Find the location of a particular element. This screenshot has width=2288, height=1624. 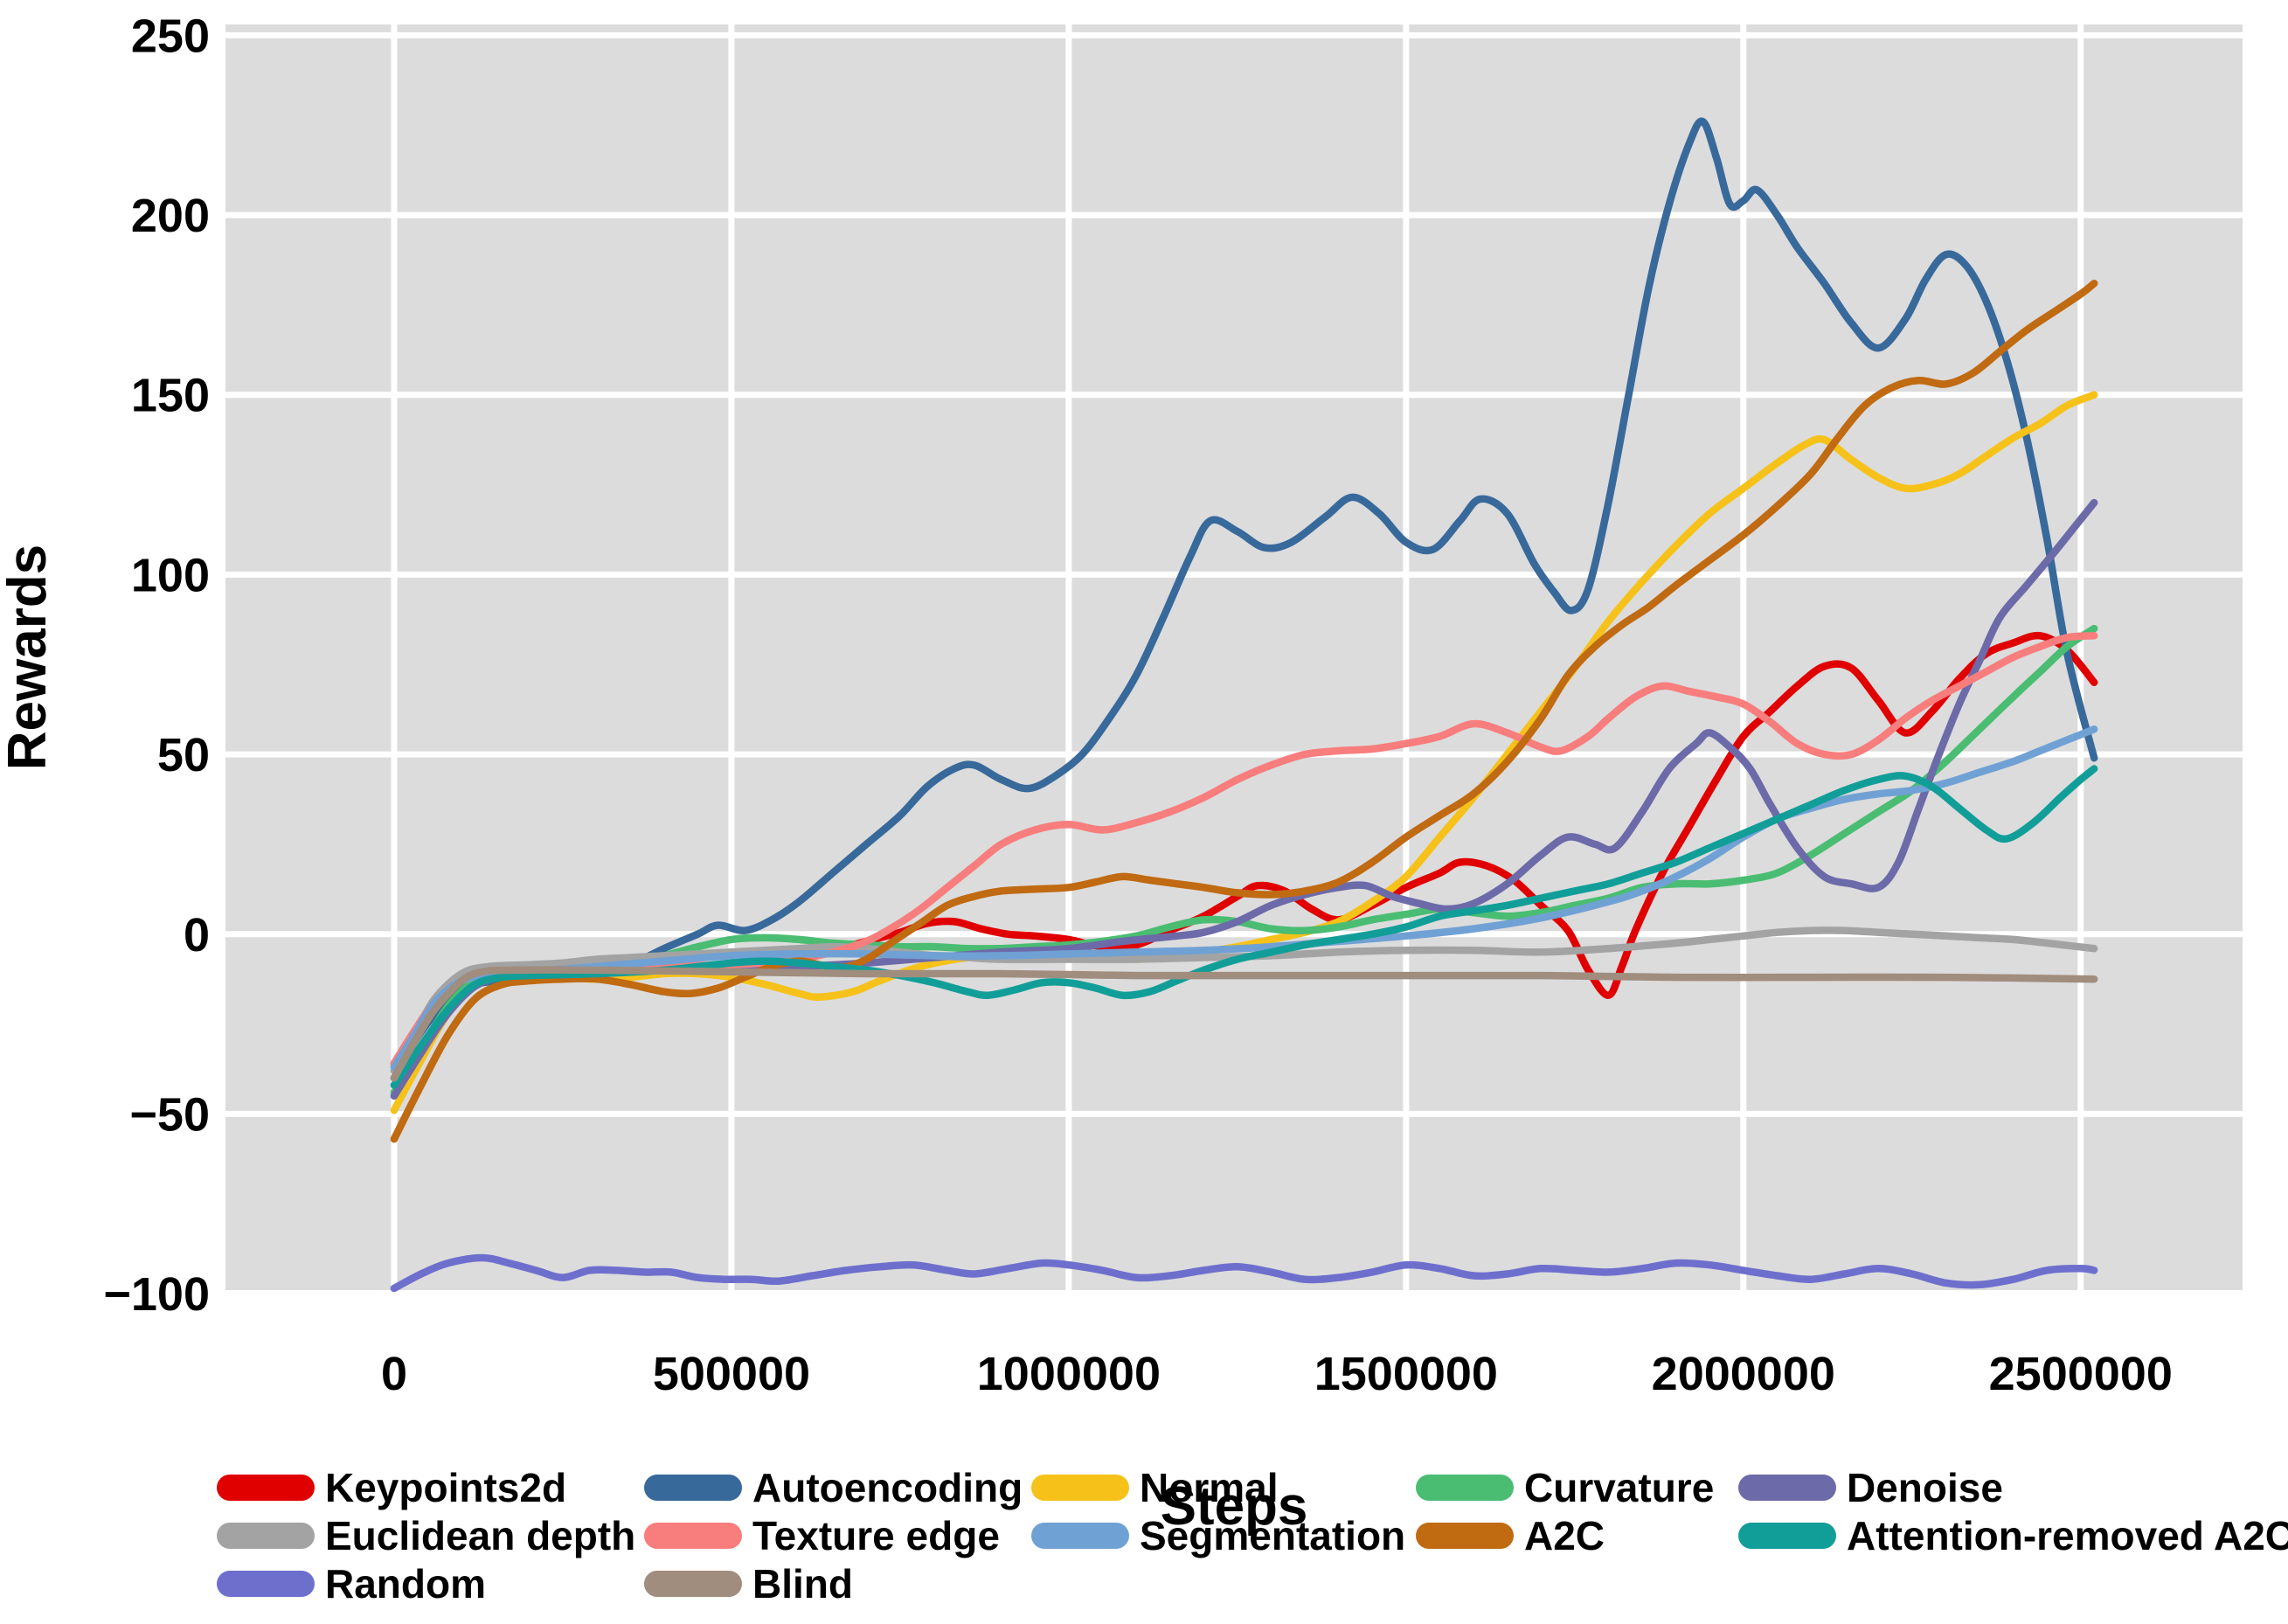

legend-item-euclidean_depth: Euclidean depth is located at coordinates (426, 1535).